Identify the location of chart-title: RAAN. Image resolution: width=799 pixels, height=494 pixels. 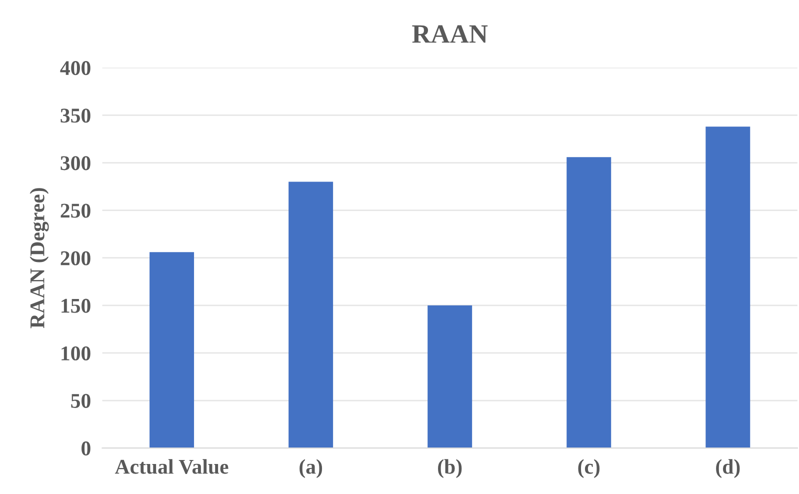
(450, 34).